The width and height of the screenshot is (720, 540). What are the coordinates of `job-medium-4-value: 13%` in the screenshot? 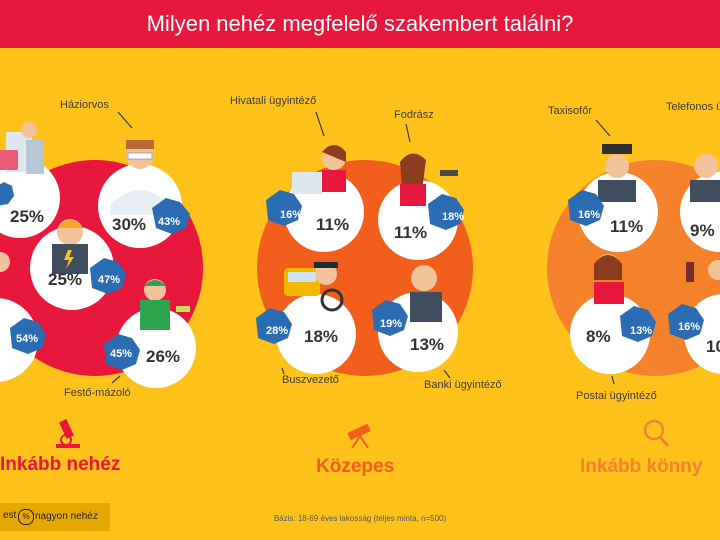 It's located at (427, 344).